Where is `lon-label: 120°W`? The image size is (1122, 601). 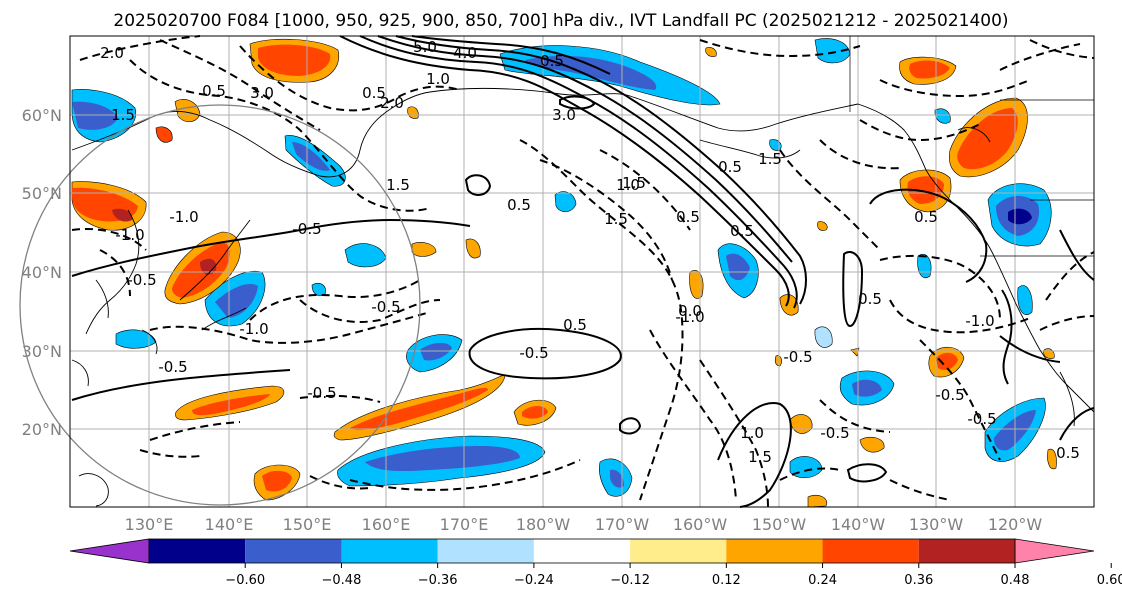
lon-label: 120°W is located at coordinates (1015, 524).